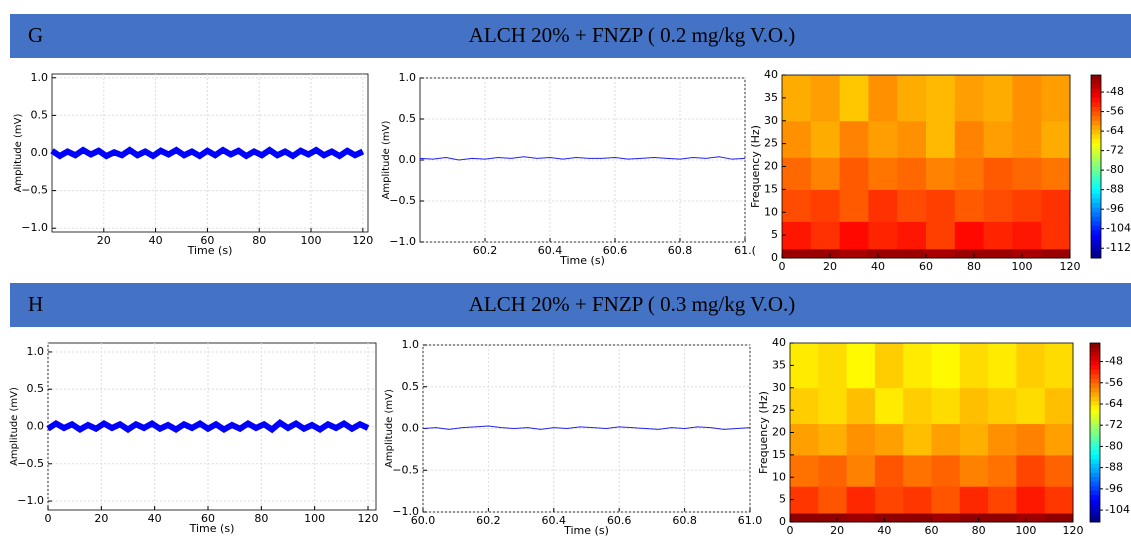 The width and height of the screenshot is (1131, 537). Describe the element at coordinates (408, 77) in the screenshot. I see `y-tick-label: 1.0` at that location.